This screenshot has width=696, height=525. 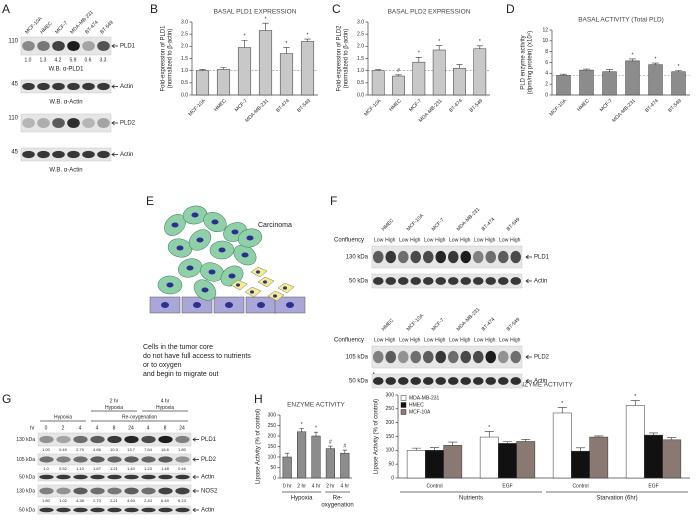 What do you see at coordinates (360, 71) in the screenshot?
I see `y-tick-label: 1.0` at bounding box center [360, 71].